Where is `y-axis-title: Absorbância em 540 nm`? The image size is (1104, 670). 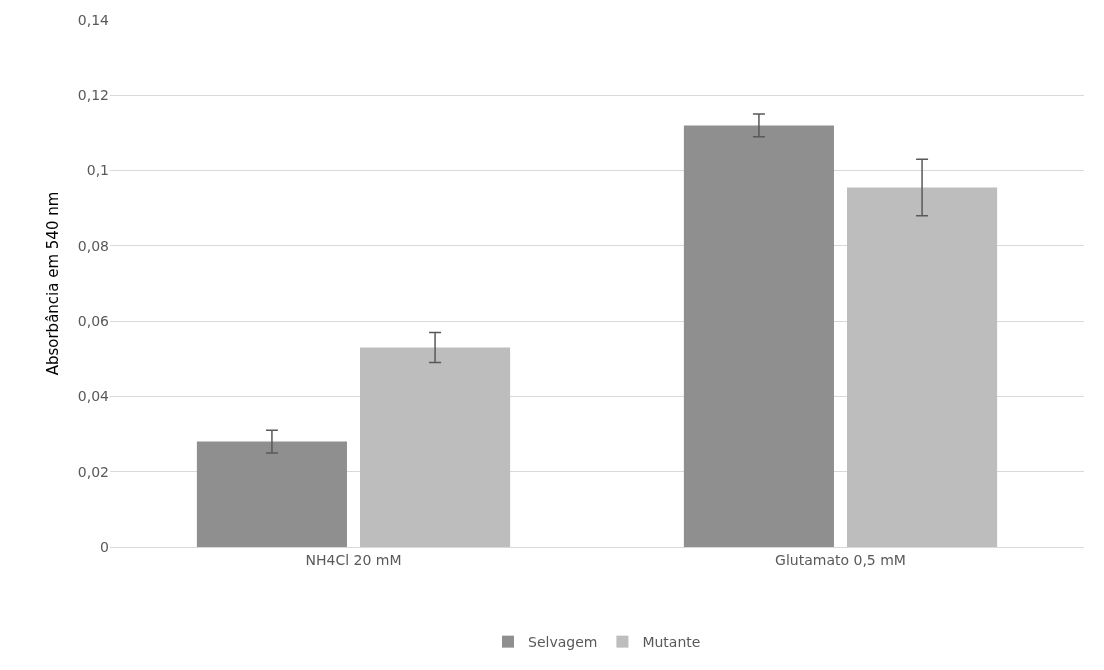
y-axis-title: Absorbância em 540 nm is located at coordinates (53, 283).